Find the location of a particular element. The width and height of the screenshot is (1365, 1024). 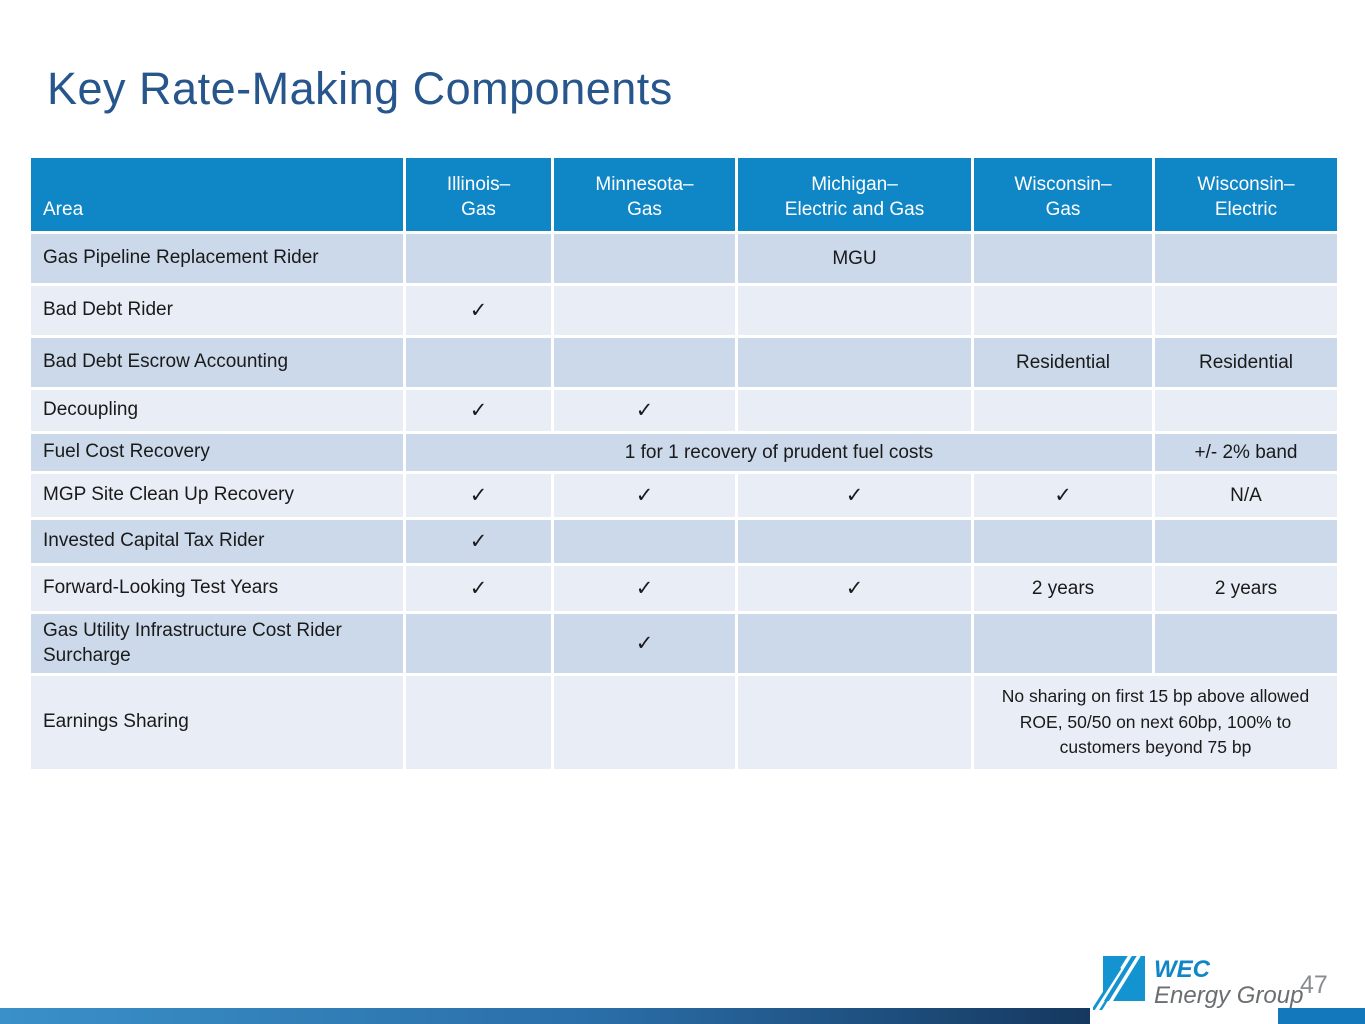

wec-logo-text: WEC Energy Group is located at coordinates (1228, 983).